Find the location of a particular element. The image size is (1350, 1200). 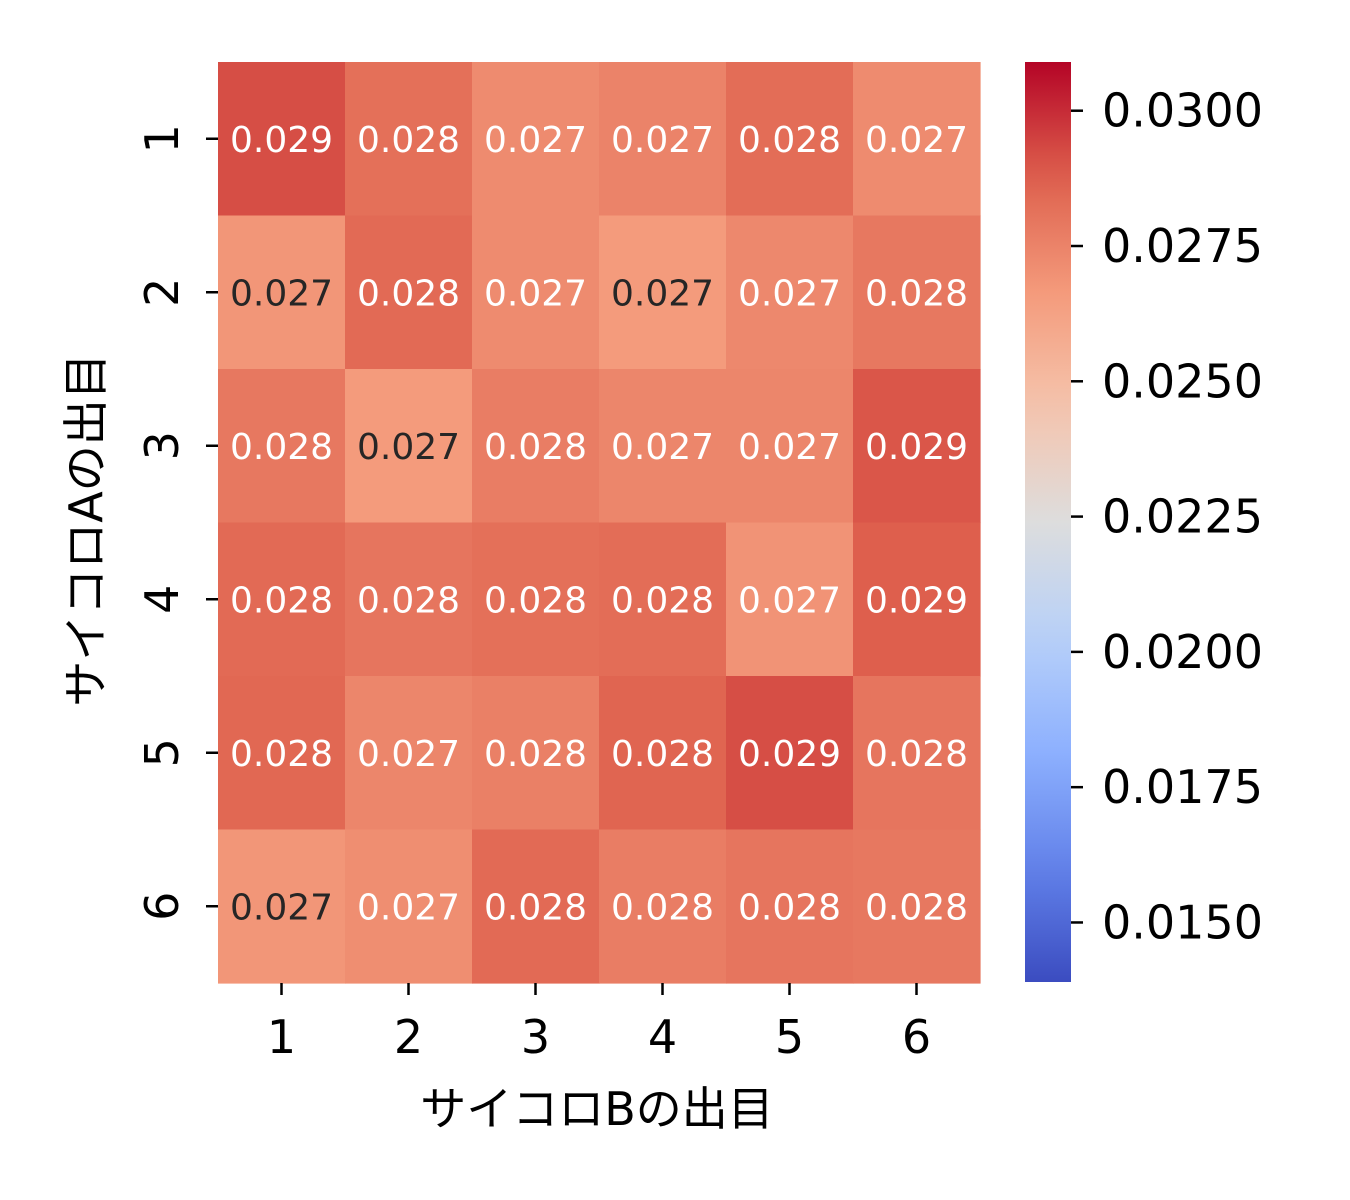

x-tick-label: 5 is located at coordinates (789, 1037).